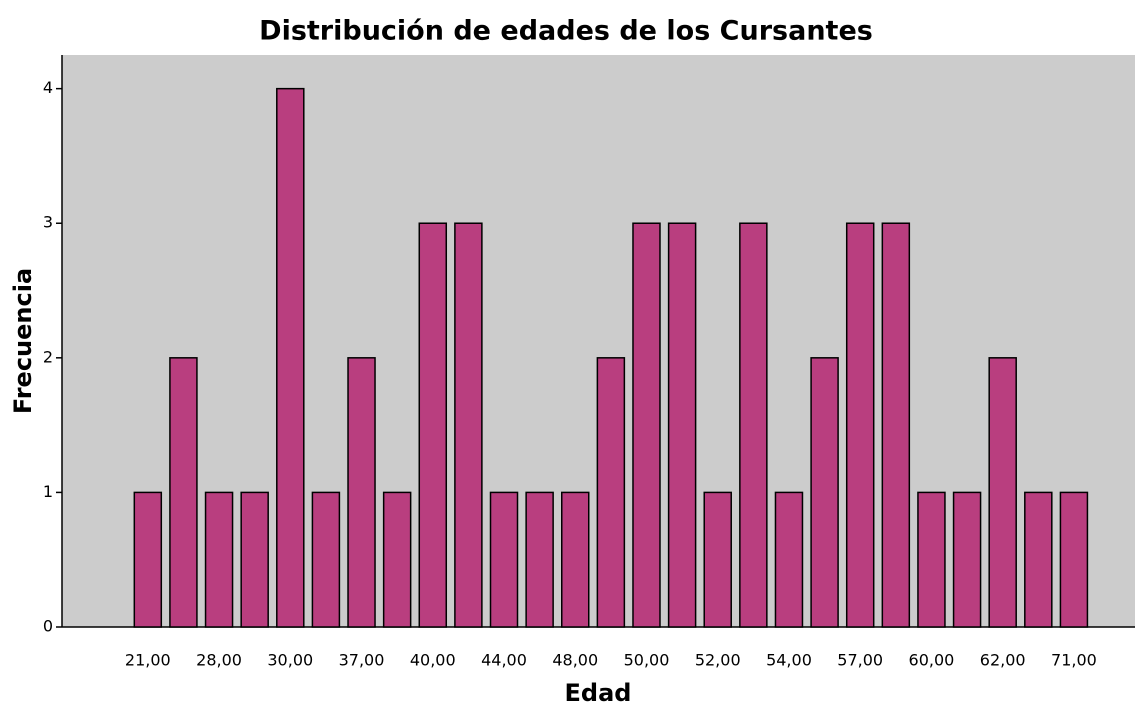  I want to click on y-tick-label: 0, so click(48, 626).